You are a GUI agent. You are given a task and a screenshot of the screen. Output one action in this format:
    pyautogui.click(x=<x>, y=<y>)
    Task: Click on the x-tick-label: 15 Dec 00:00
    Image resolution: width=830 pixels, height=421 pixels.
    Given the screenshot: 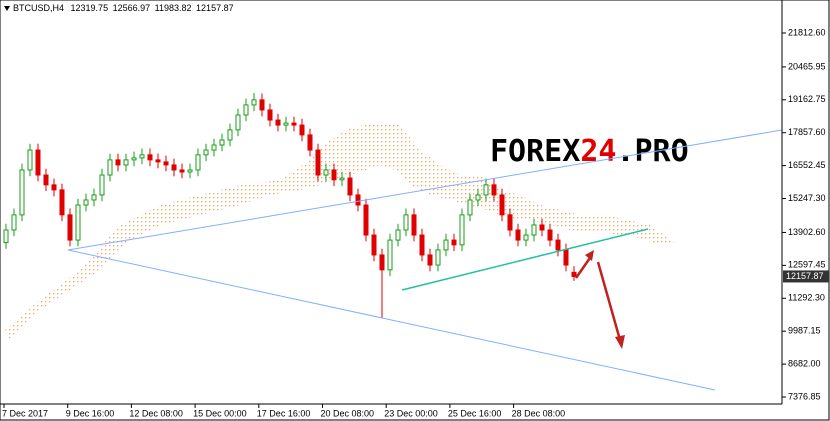 What is the action you would take?
    pyautogui.click(x=220, y=413)
    